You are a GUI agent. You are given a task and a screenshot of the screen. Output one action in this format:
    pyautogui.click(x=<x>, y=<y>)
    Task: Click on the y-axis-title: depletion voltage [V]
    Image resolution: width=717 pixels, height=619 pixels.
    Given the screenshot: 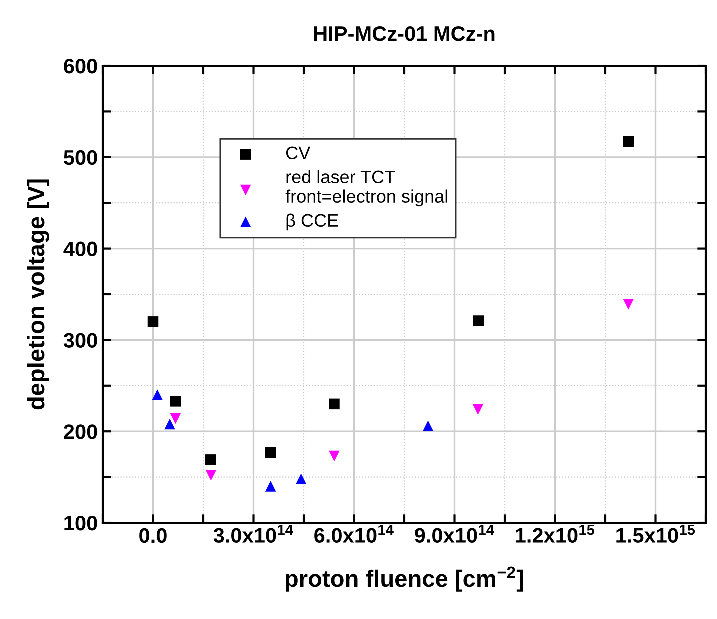 What is the action you would take?
    pyautogui.click(x=38, y=295)
    